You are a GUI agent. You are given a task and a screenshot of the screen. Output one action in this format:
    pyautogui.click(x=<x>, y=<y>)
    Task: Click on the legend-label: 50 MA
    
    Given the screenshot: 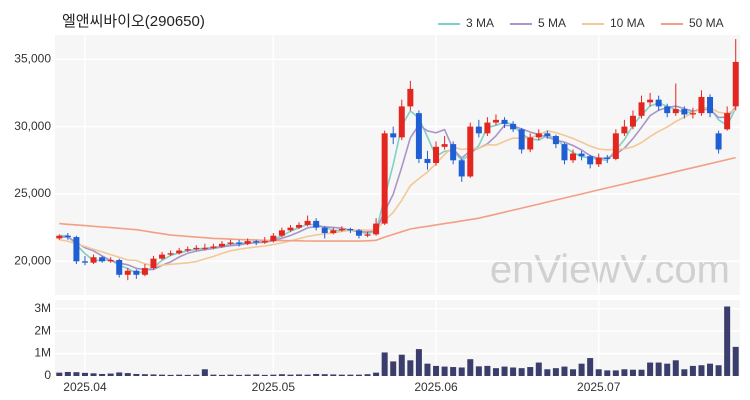 What is the action you would take?
    pyautogui.click(x=706, y=23)
    